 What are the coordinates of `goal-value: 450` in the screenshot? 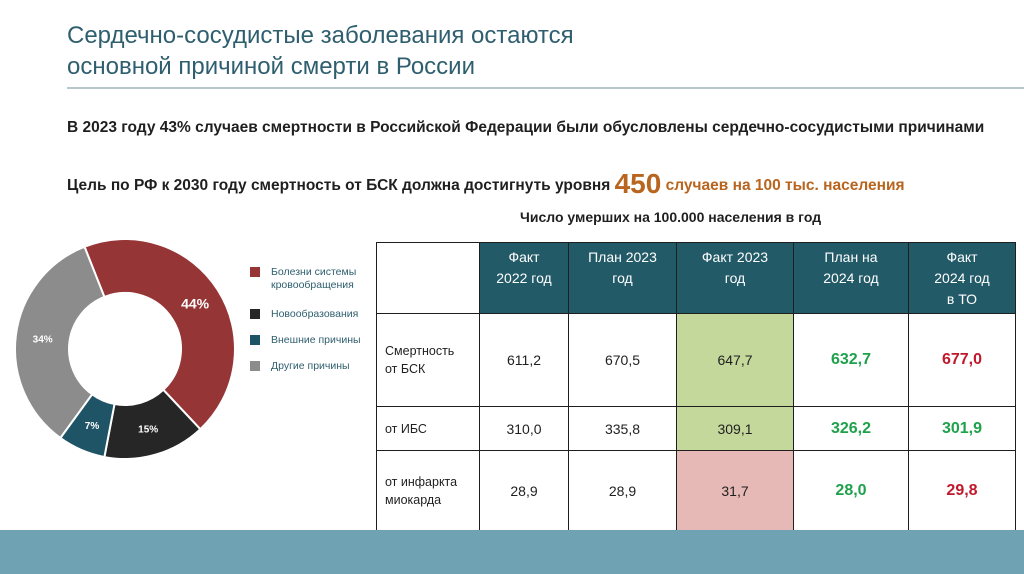 It's located at (638, 183).